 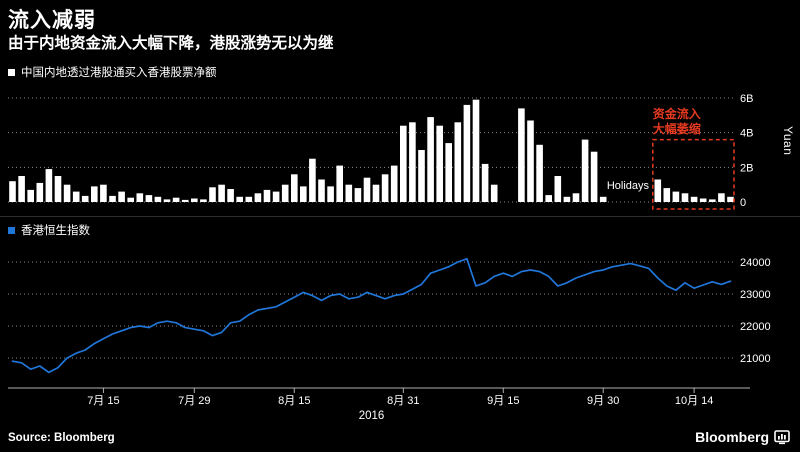 I want to click on x-axis-tick-label: 7月 15, so click(x=103, y=401).